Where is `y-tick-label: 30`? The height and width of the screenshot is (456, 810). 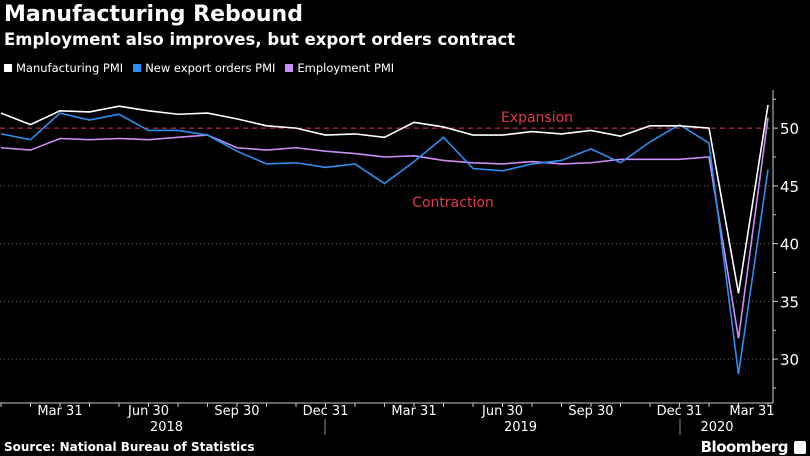 y-tick-label: 30 is located at coordinates (789, 360).